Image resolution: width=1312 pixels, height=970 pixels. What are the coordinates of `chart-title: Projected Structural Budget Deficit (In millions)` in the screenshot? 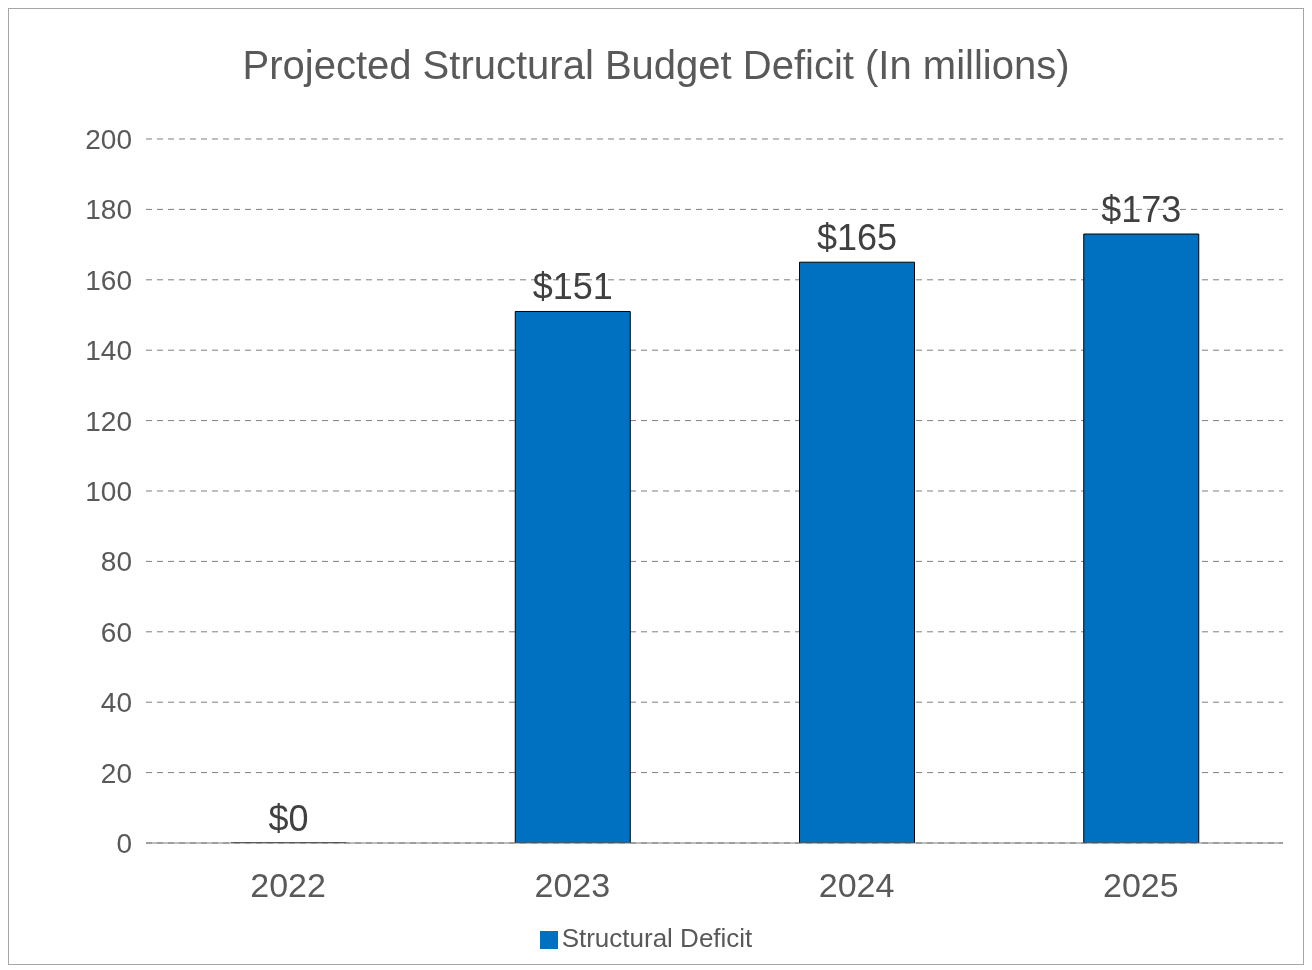 It's located at (656, 65).